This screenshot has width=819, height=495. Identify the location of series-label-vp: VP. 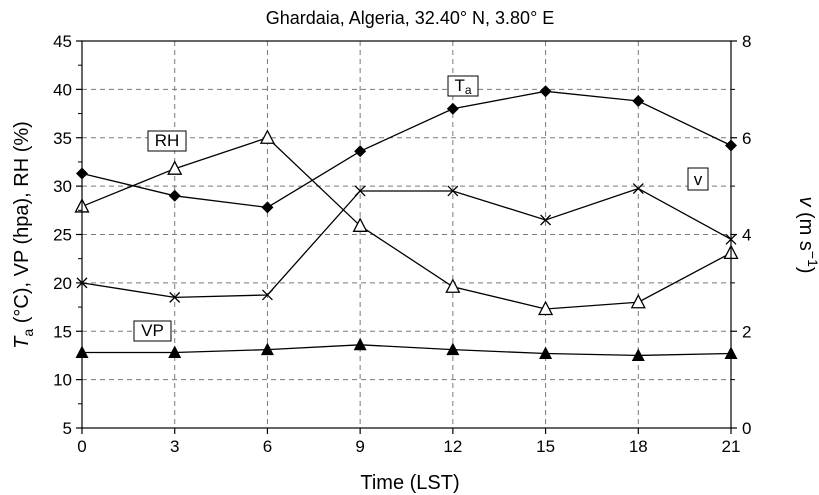
(152, 330).